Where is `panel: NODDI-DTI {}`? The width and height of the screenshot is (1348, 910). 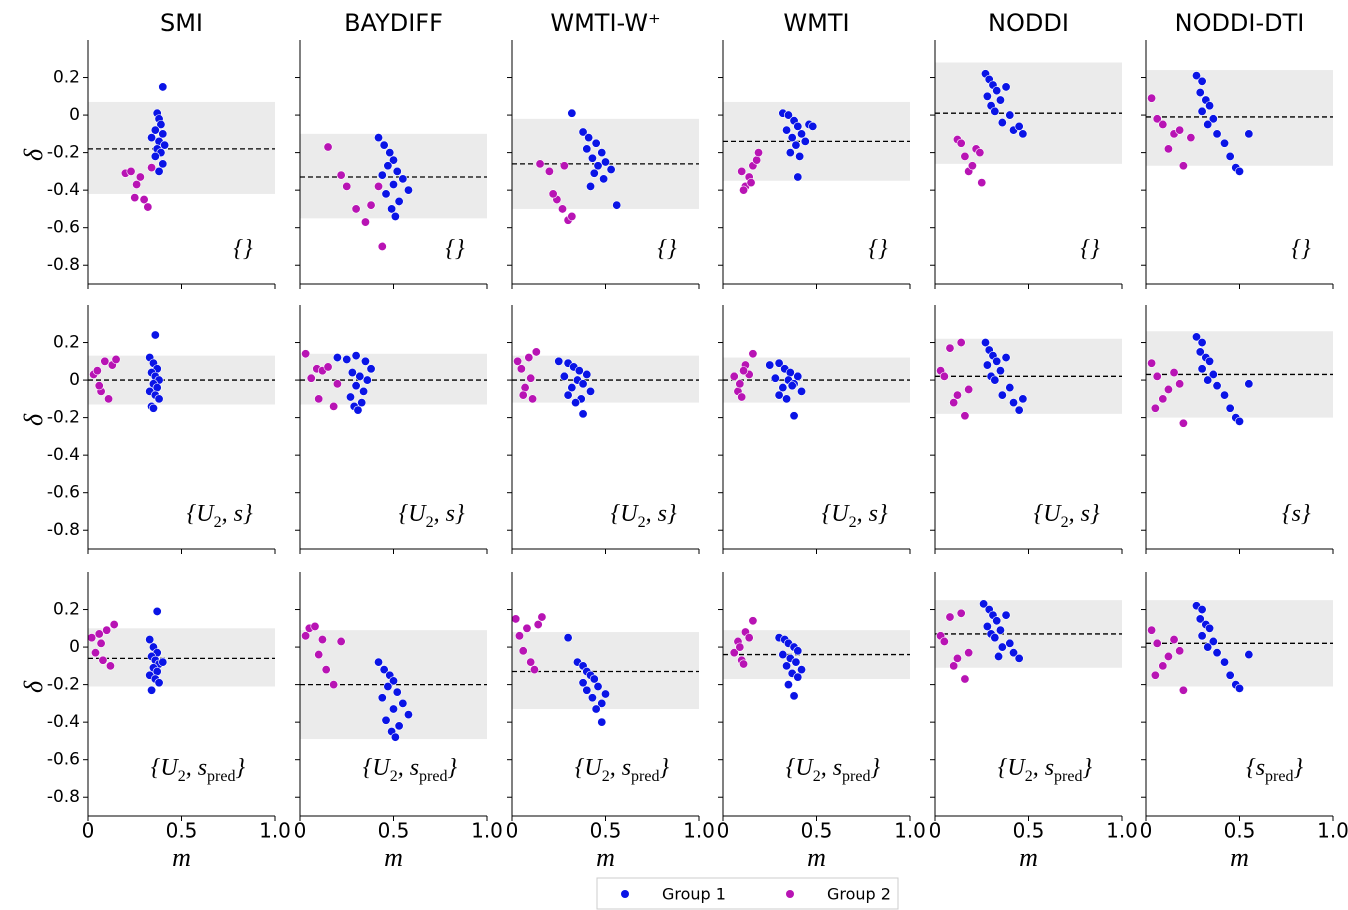 panel: NODDI-DTI {} is located at coordinates (1237, 149).